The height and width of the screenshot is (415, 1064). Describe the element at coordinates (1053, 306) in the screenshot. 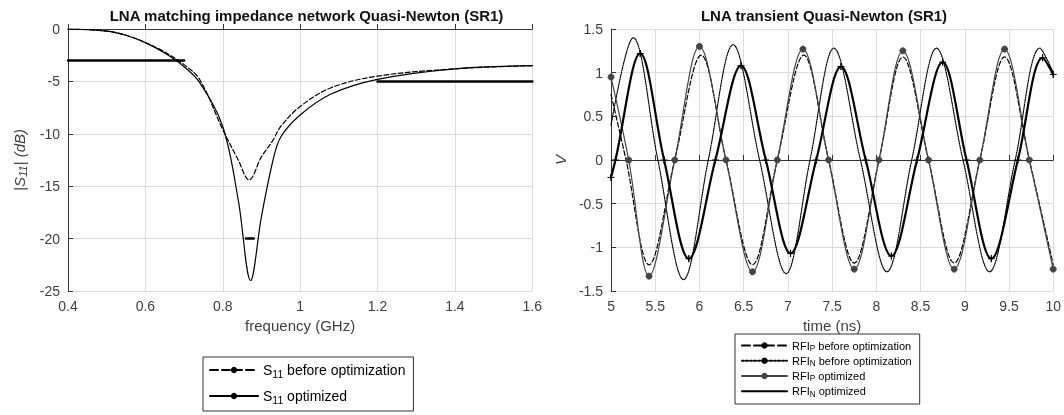

I see `x-tick-label: 10` at that location.